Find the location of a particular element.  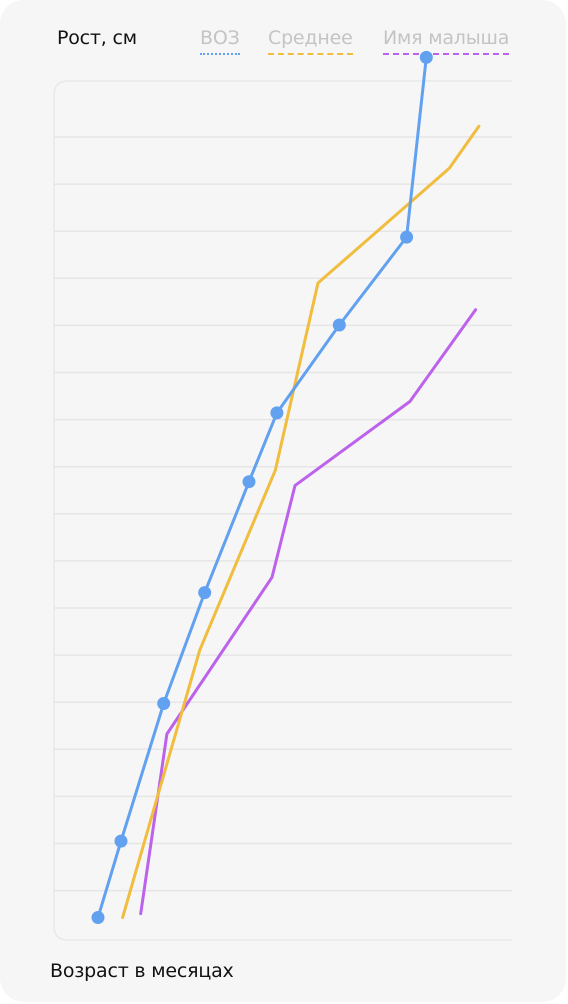

legend-item-average: Среднее is located at coordinates (310, 41).